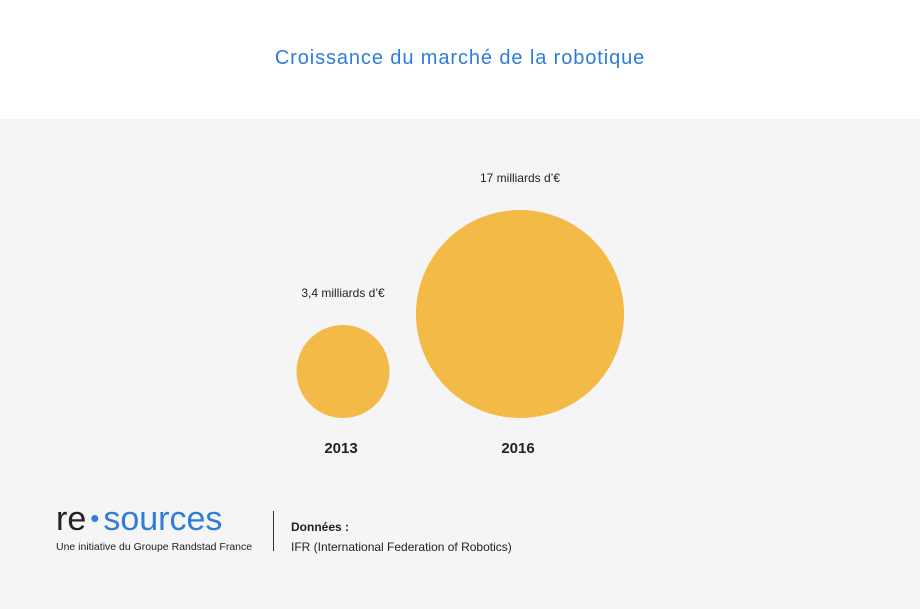  Describe the element at coordinates (273, 531) in the screenshot. I see `footer-divider` at that location.